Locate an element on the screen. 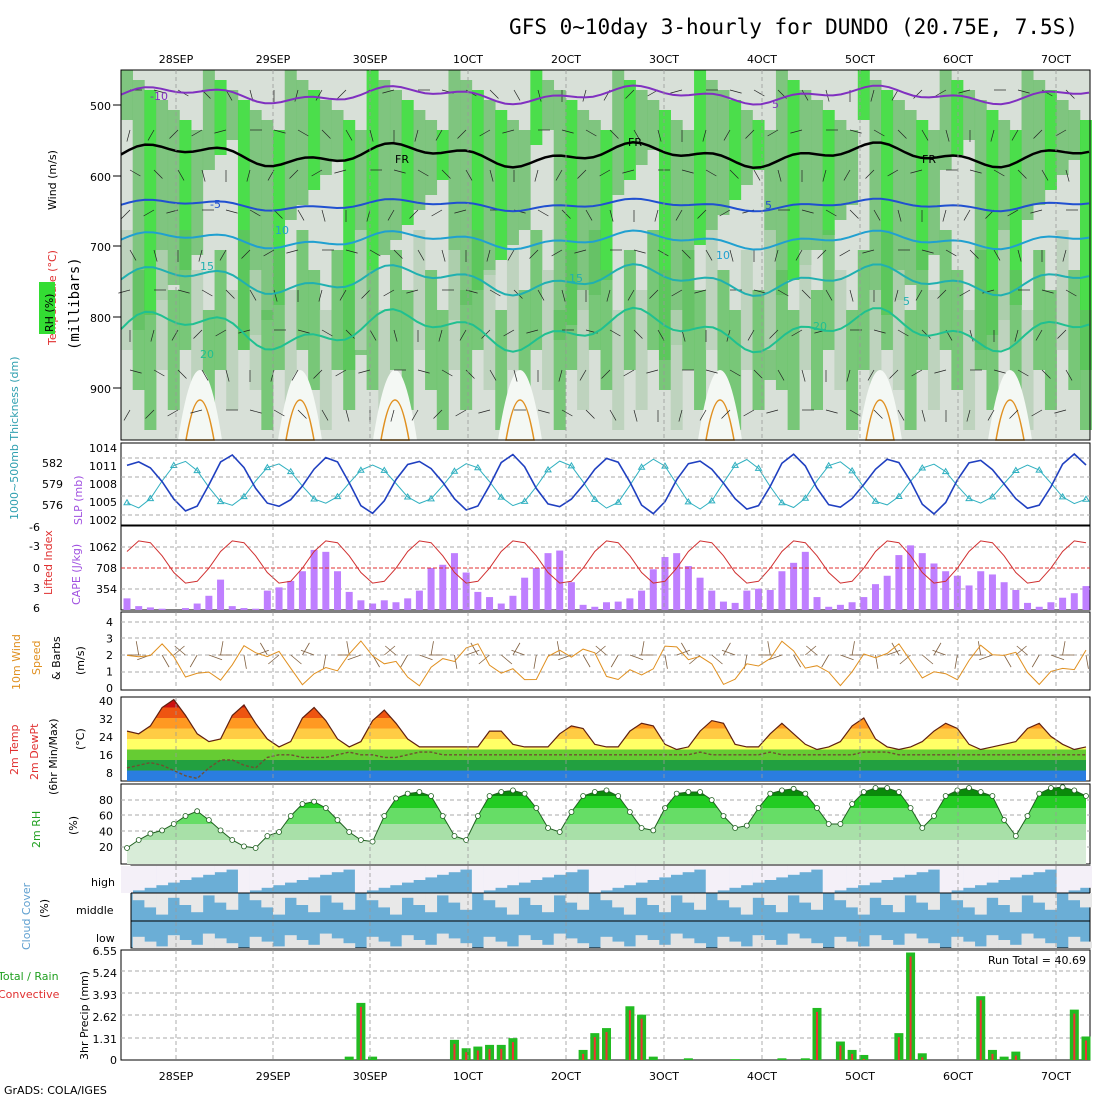 Image resolution: width=1100 pixels, height=1100 pixels. precip-bar is located at coordinates (805, 1059).